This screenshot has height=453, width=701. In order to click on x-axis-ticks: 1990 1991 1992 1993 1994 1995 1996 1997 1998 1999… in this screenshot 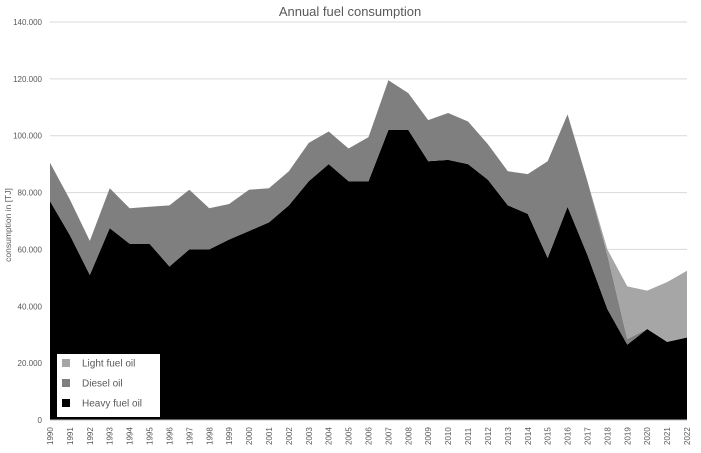, I will do `click(369, 436)`.